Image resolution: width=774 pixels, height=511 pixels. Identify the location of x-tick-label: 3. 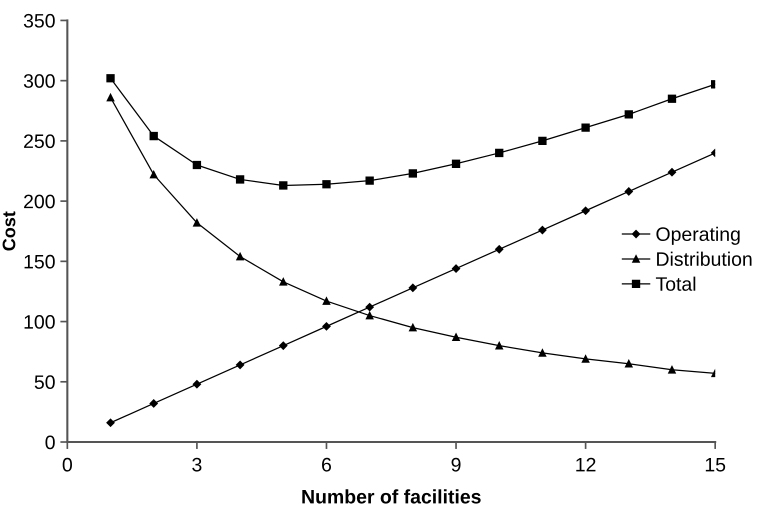
(197, 465).